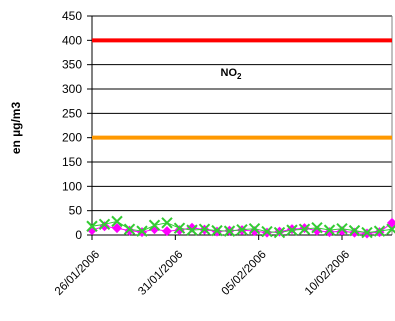  I want to click on y-tick-label: 400, so click(72, 40).